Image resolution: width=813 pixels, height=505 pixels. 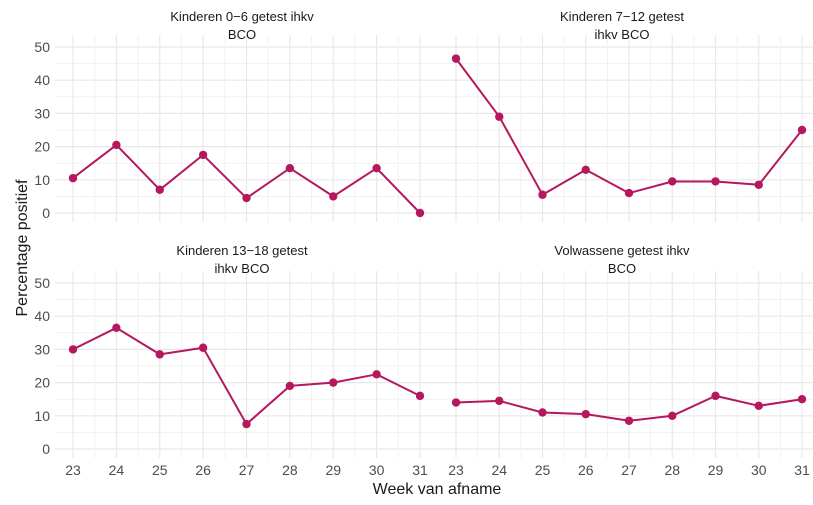 What do you see at coordinates (242, 16) in the screenshot?
I see `facet-title-line-1: Kinderen 0−6 getest ihkv` at bounding box center [242, 16].